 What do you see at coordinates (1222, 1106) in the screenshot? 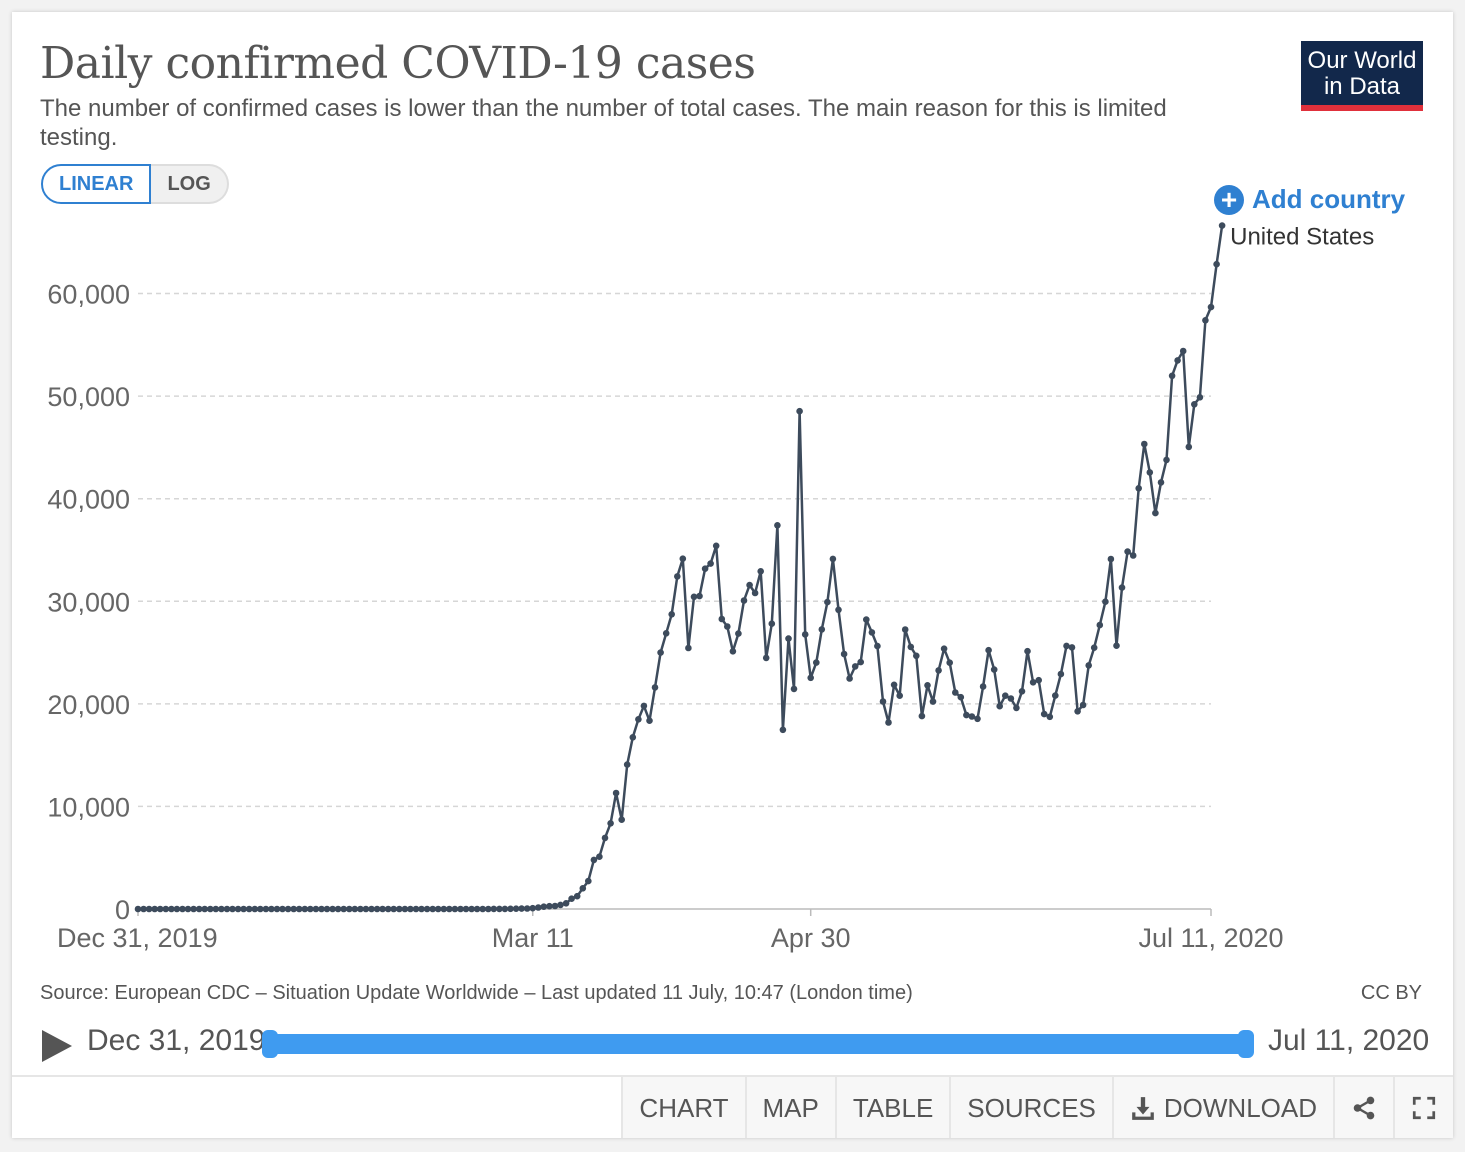
I see `tab-download: DOWNLOAD` at bounding box center [1222, 1106].